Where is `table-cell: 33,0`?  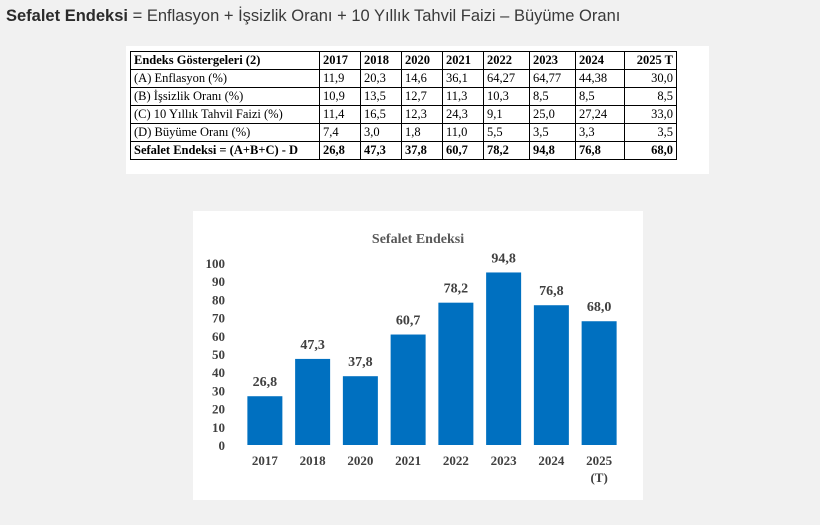 table-cell: 33,0 is located at coordinates (650, 114).